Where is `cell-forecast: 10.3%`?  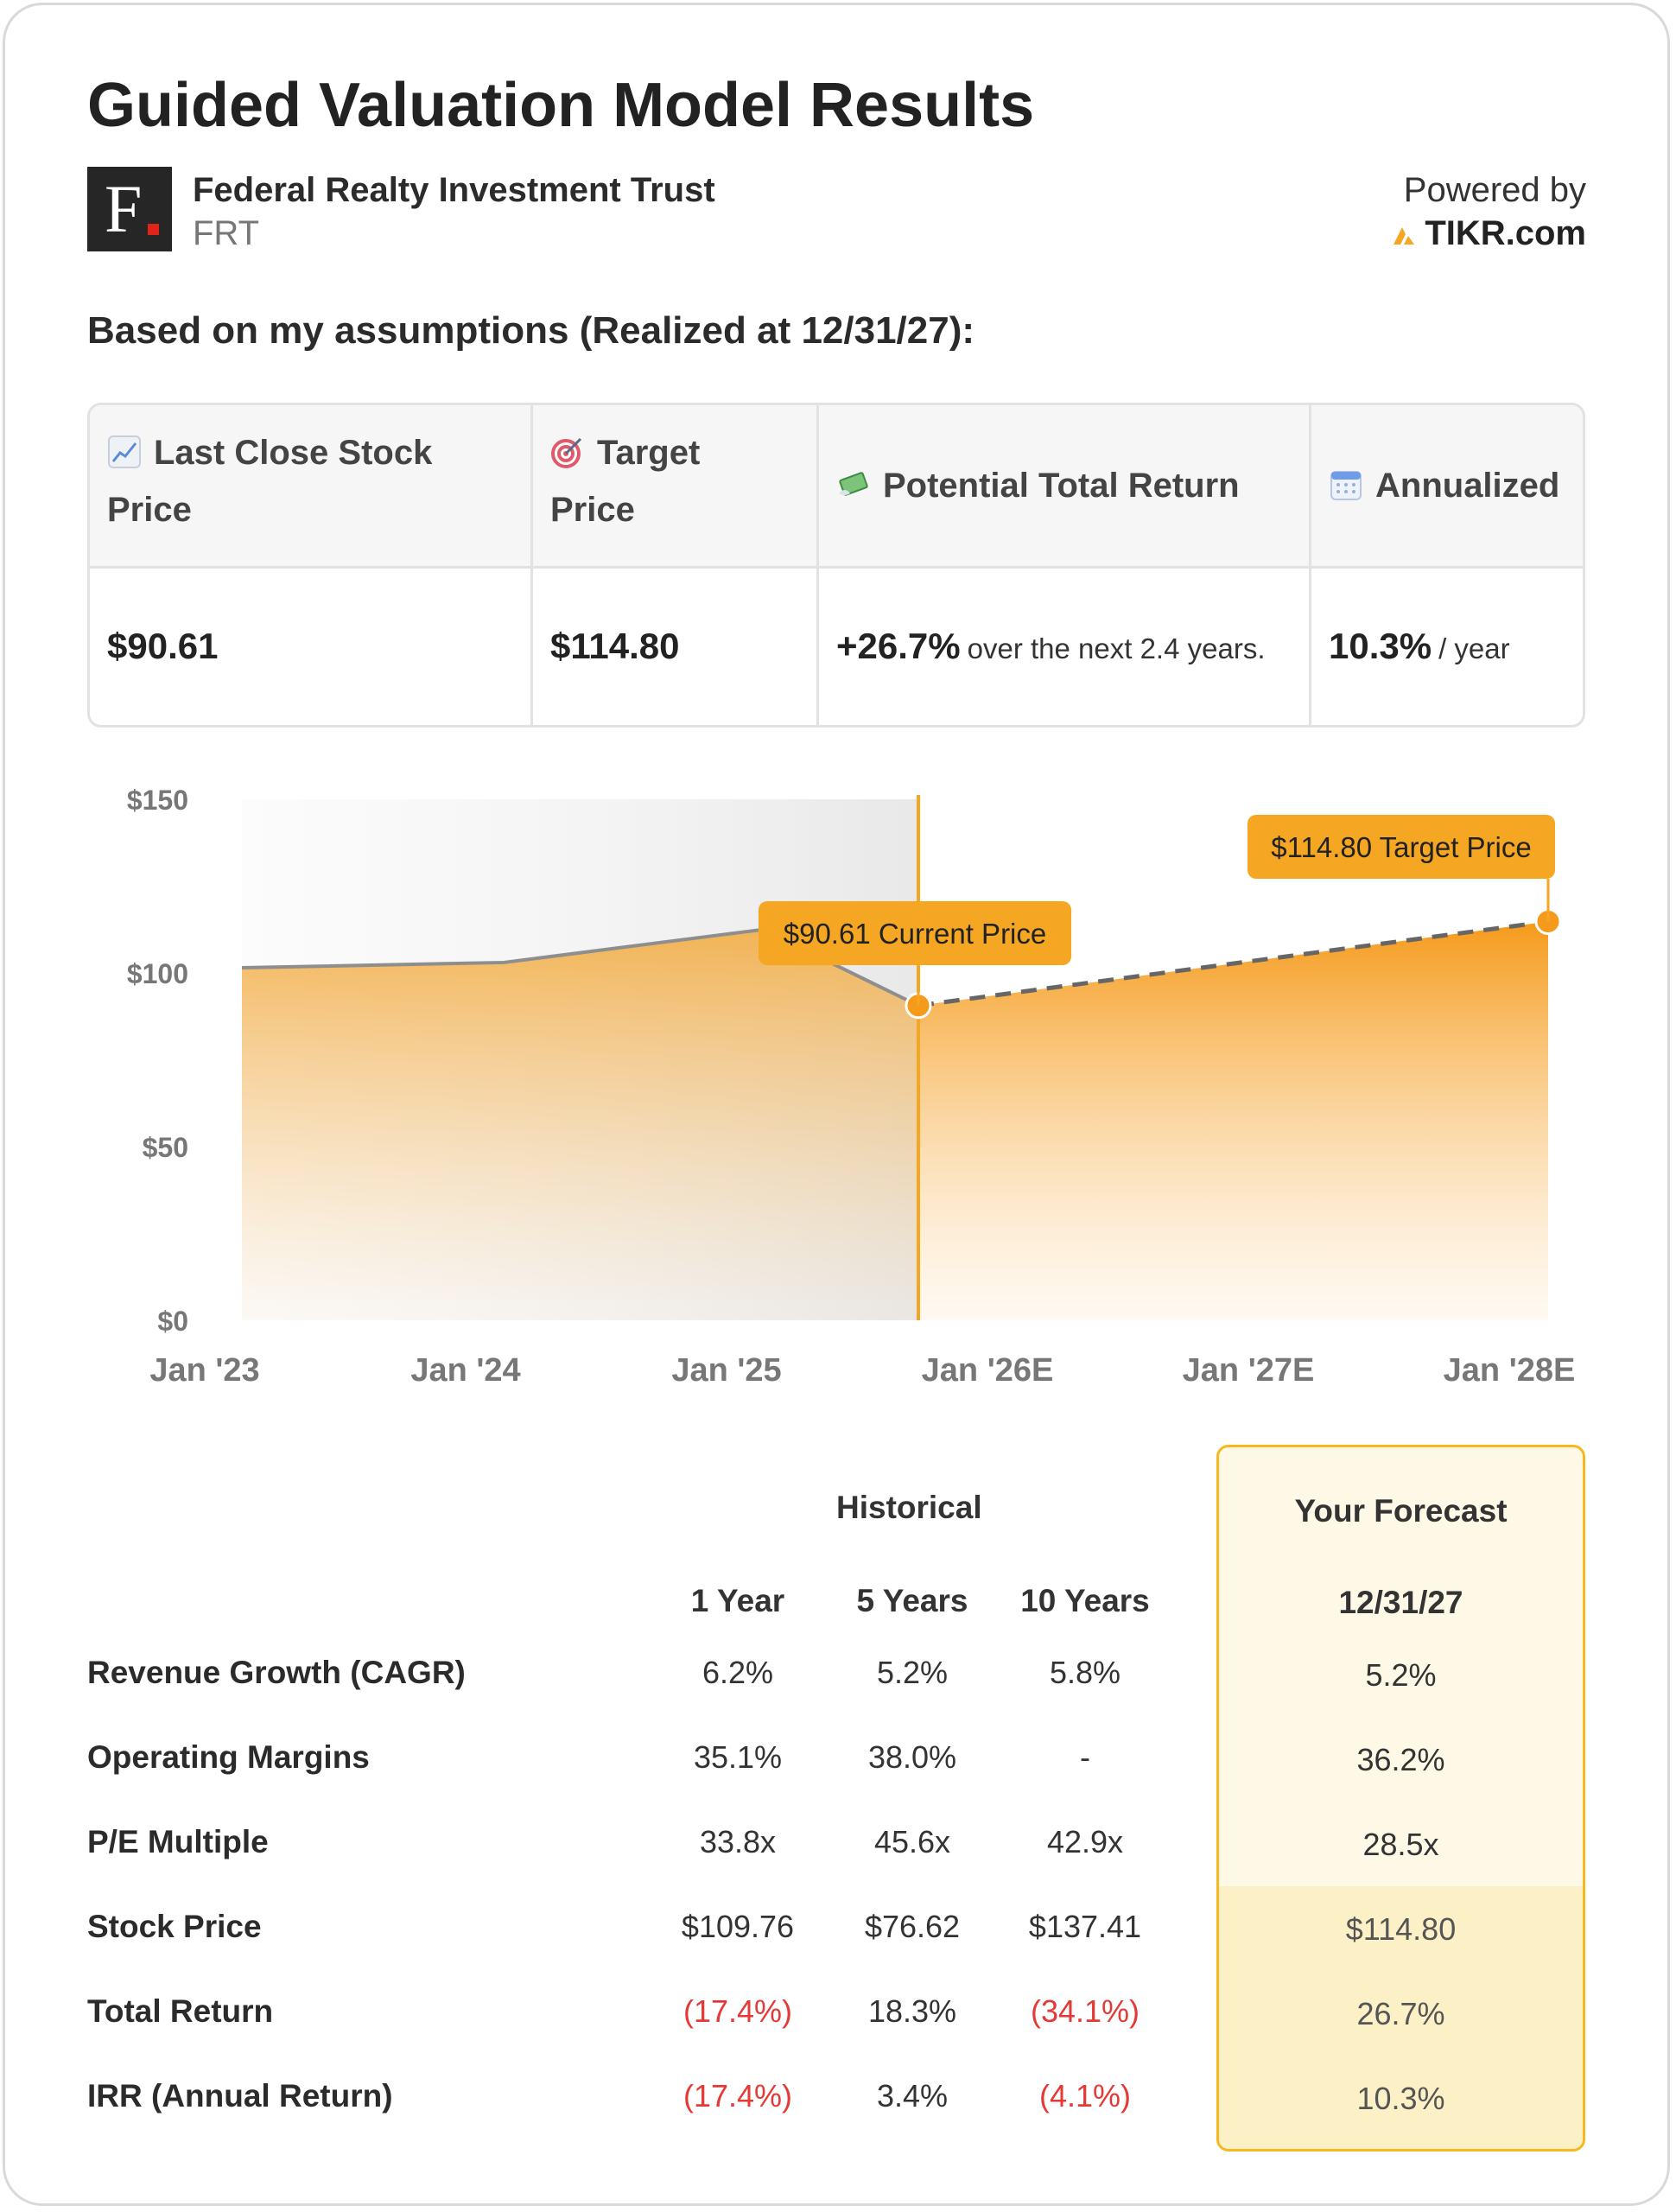 cell-forecast: 10.3% is located at coordinates (1400, 2098).